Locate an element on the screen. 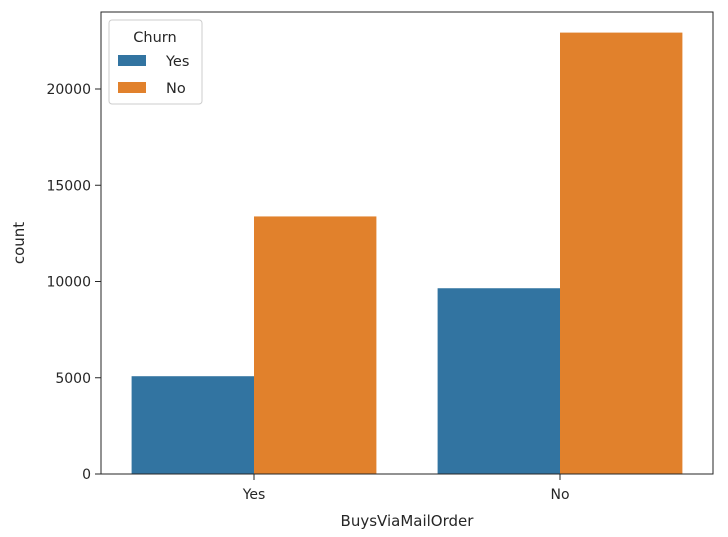 Image resolution: width=728 pixels, height=537 pixels. y-axis-ticks: 0 5000 10000 15000 20000 is located at coordinates (73, 282).